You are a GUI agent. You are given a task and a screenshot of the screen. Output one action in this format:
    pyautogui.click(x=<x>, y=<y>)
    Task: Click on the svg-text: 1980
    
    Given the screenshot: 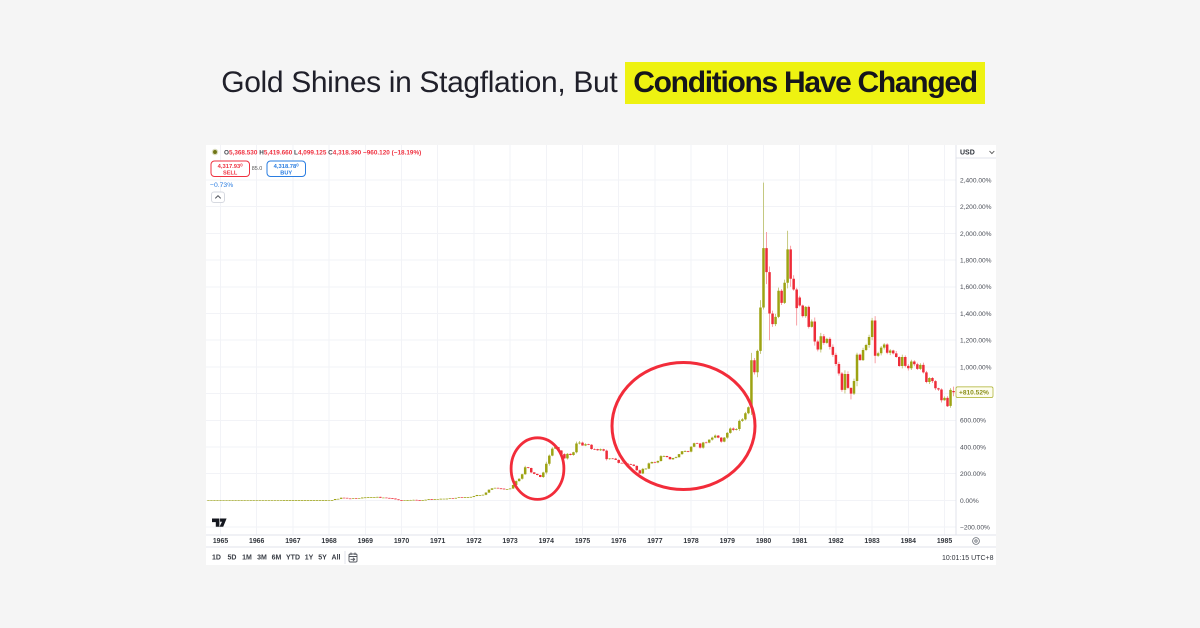 What is the action you would take?
    pyautogui.click(x=762, y=541)
    